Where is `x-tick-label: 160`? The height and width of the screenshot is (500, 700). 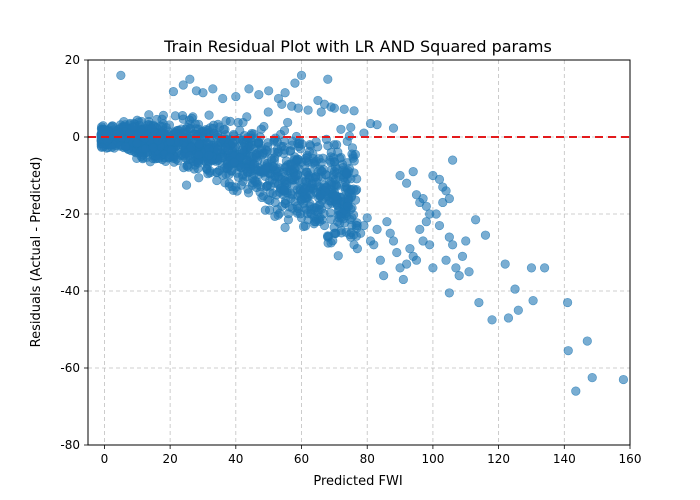 x-tick-label: 160 is located at coordinates (630, 459).